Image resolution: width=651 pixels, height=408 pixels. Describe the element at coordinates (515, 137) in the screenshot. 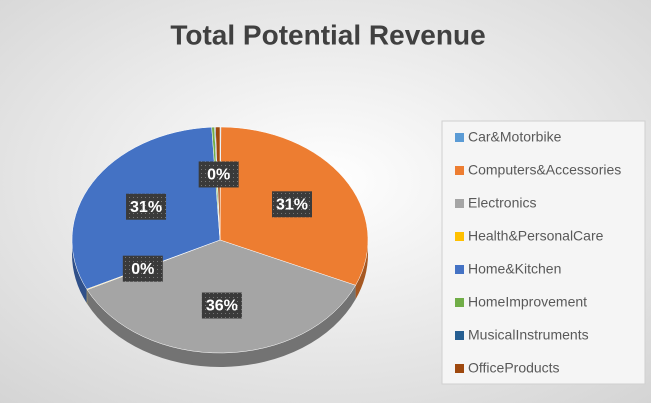

I see `legend-label: Car&Motorbike` at that location.